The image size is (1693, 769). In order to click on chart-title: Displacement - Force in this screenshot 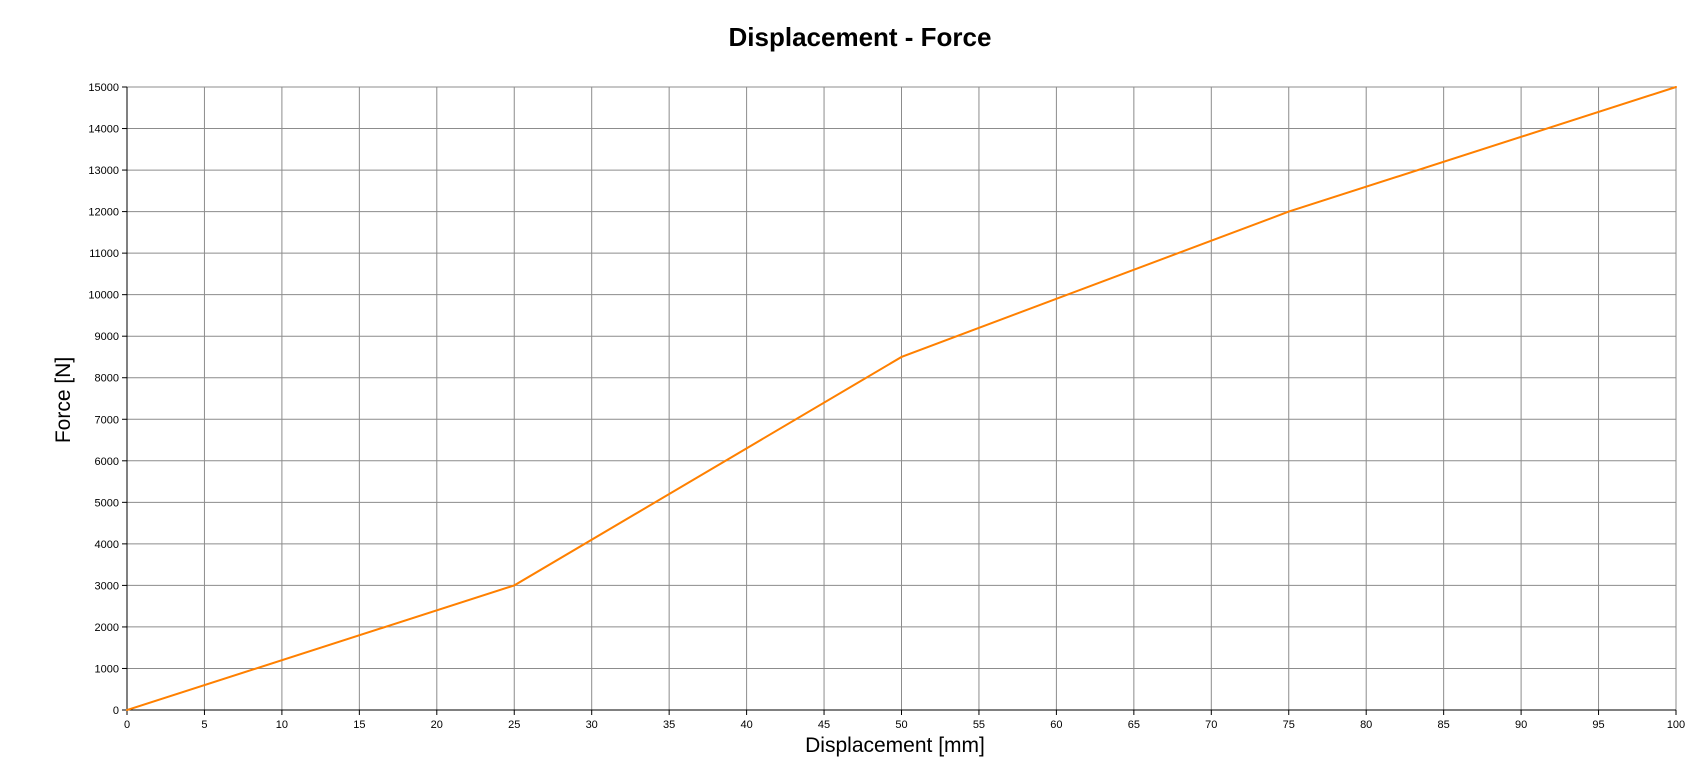, I will do `click(860, 37)`.